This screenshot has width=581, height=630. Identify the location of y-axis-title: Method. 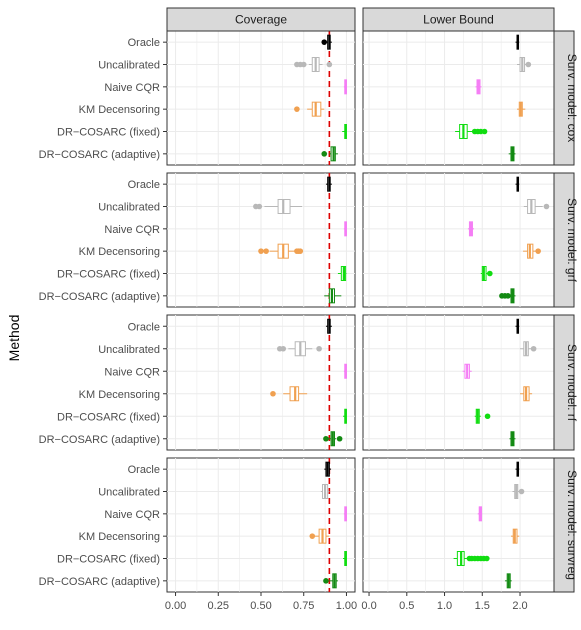
(14, 338).